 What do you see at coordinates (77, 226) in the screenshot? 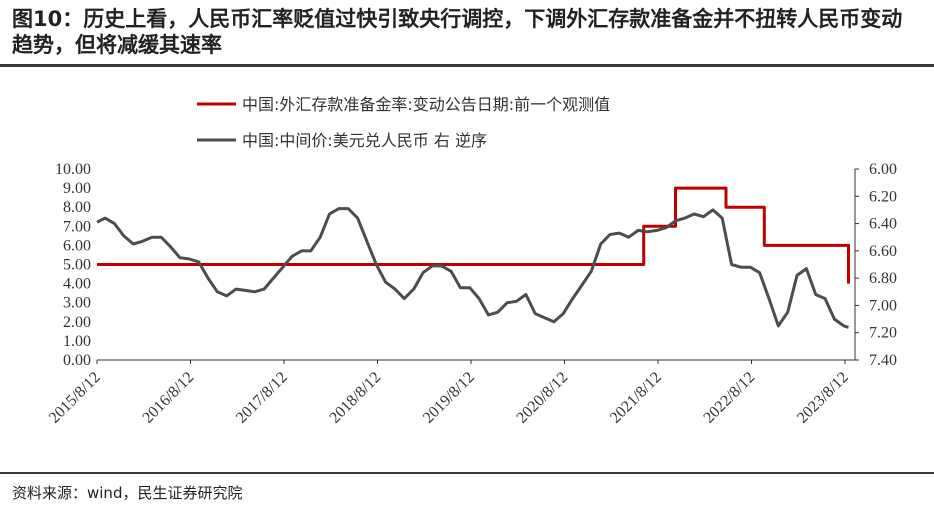
I see `left-axis-tick-label: 7.00` at bounding box center [77, 226].